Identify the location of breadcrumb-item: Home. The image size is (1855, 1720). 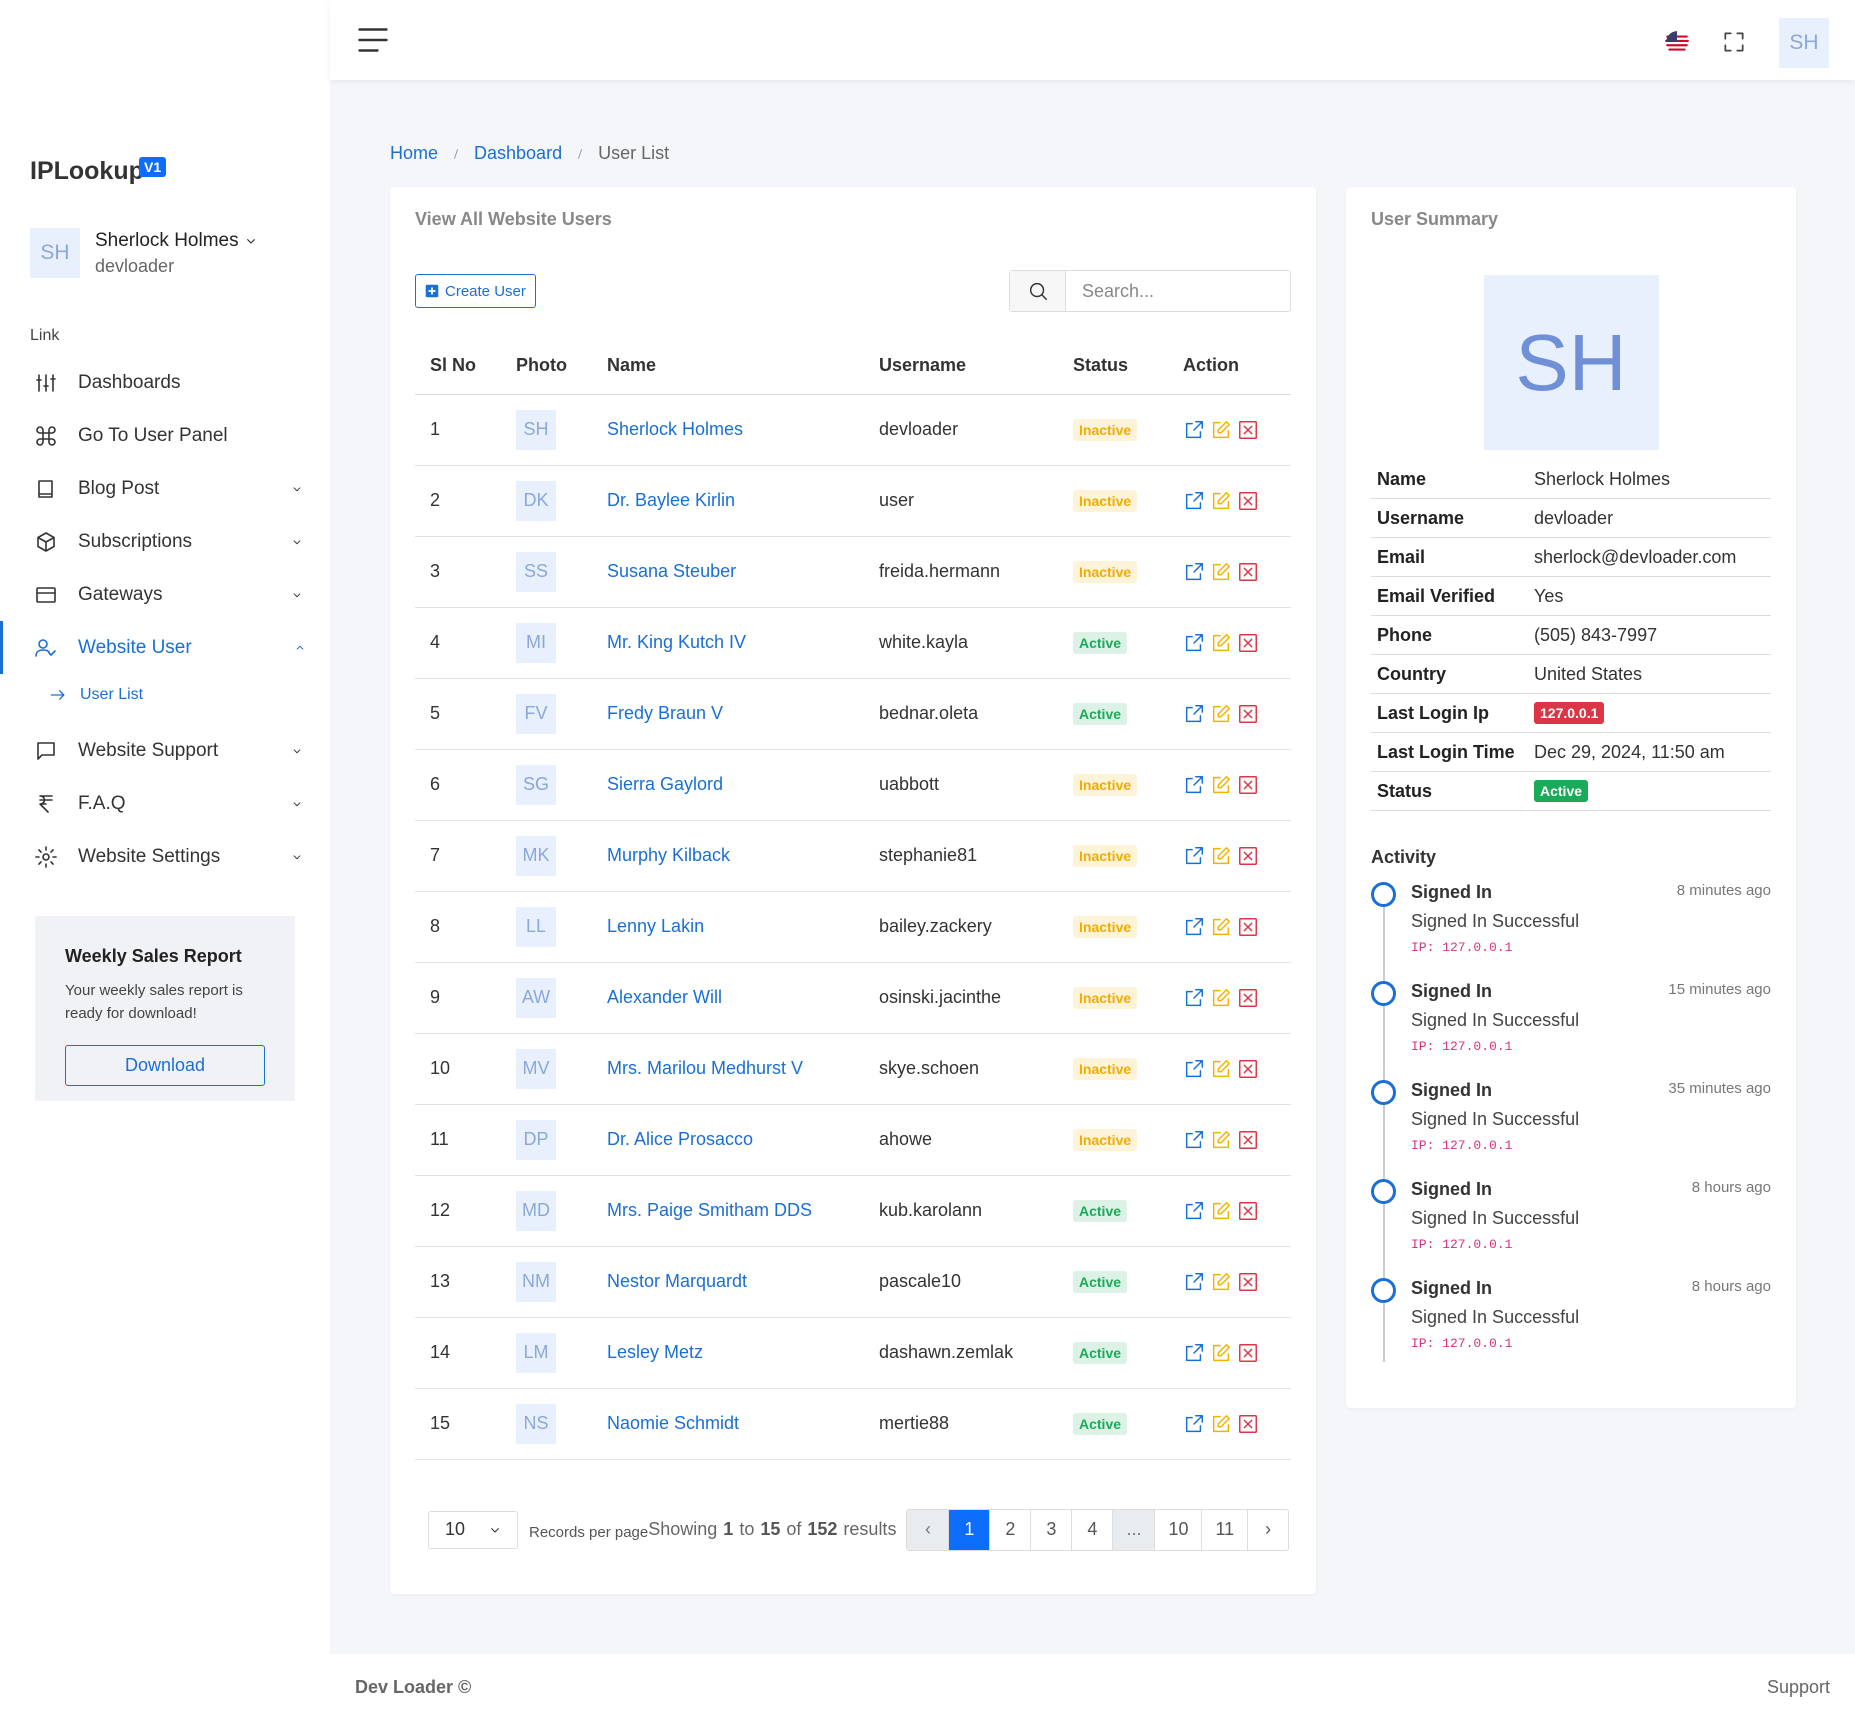
(414, 153).